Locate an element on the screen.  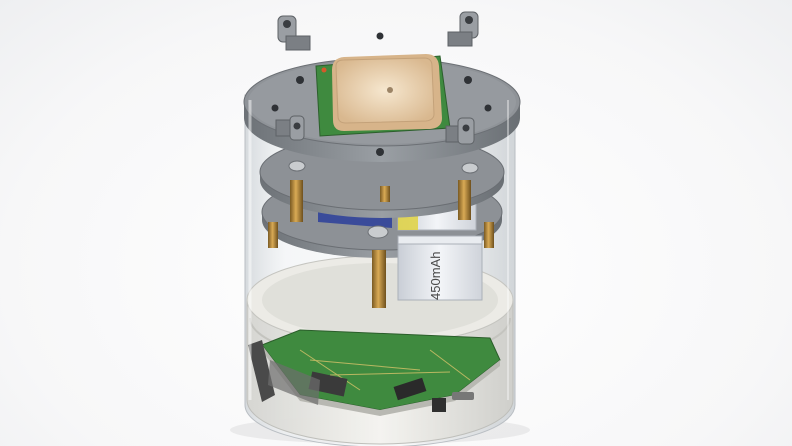
patch-antenna is located at coordinates (387, 92).